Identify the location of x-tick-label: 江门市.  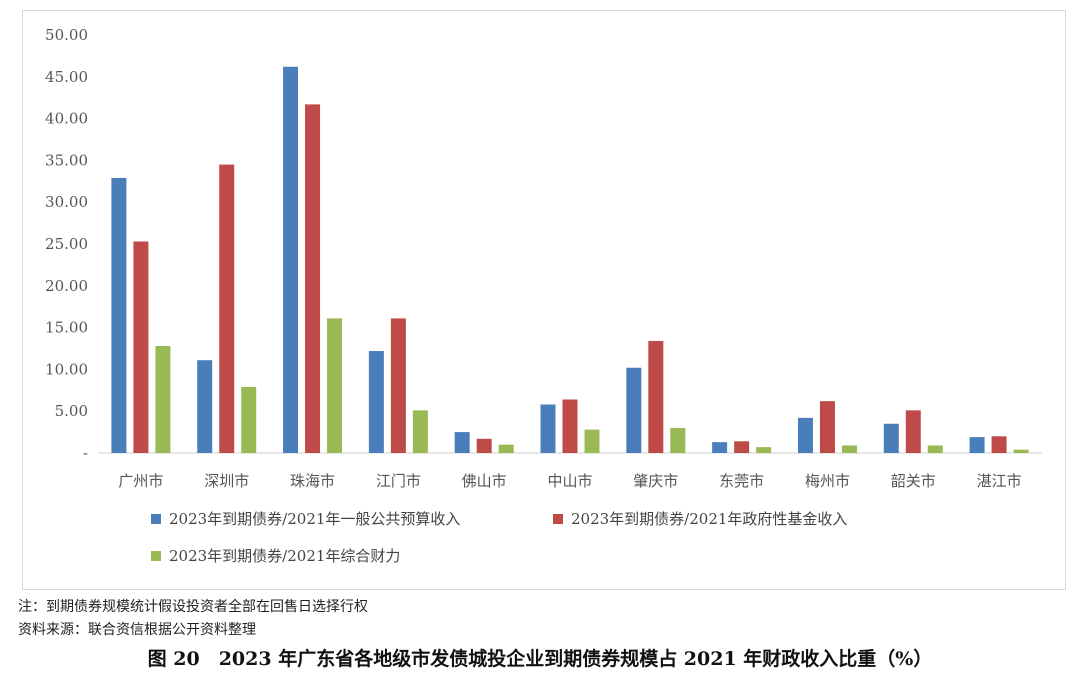
(398, 481).